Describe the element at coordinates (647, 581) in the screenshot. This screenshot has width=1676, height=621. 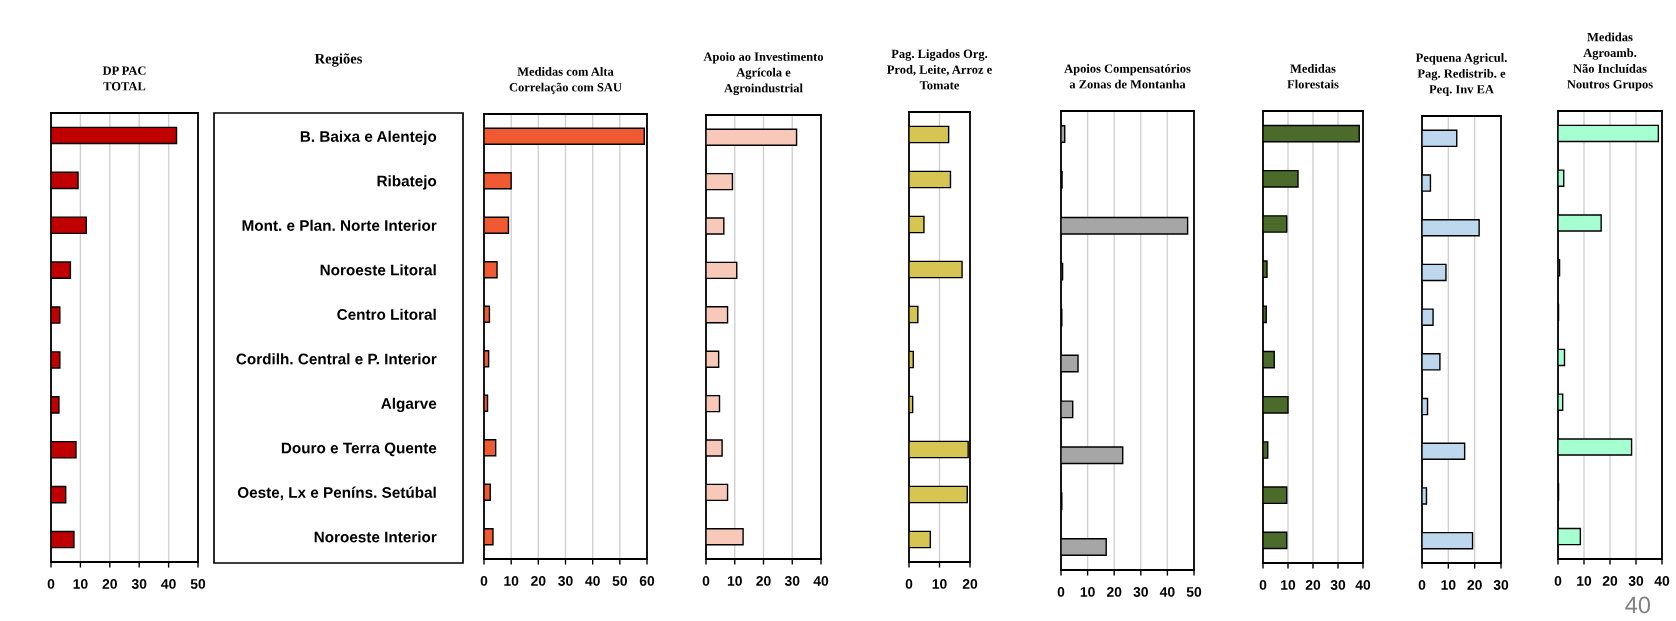
I see `x-tick-label: 60` at that location.